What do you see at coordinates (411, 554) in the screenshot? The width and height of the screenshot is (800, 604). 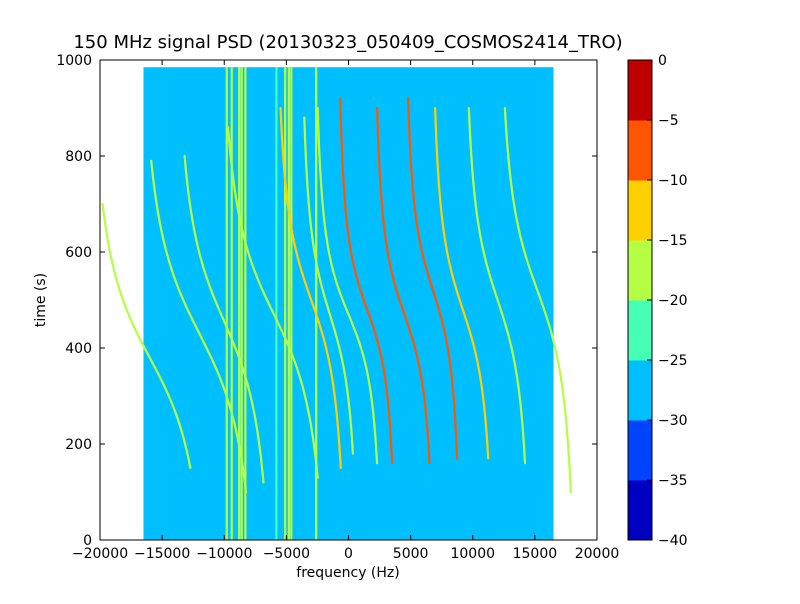 I see `x-tick-label: 5000` at bounding box center [411, 554].